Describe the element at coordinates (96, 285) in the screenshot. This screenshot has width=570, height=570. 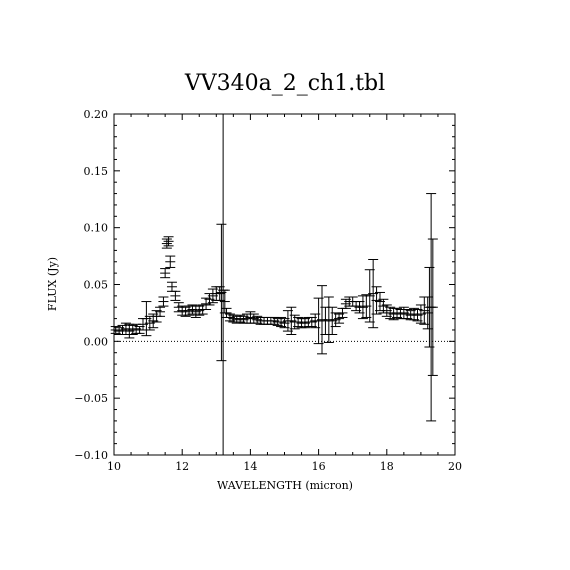
I see `y-tick-label: 0.05` at that location.